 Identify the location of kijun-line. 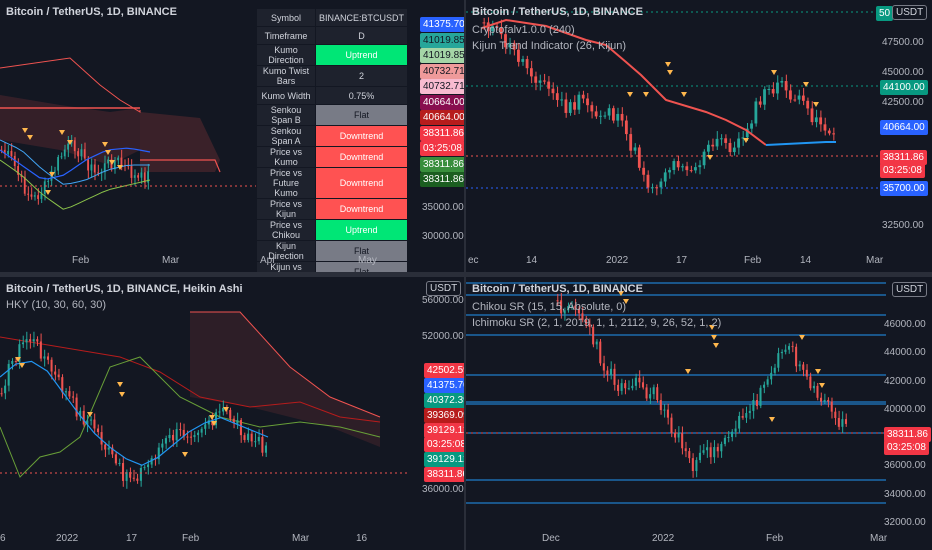
(75, 162).